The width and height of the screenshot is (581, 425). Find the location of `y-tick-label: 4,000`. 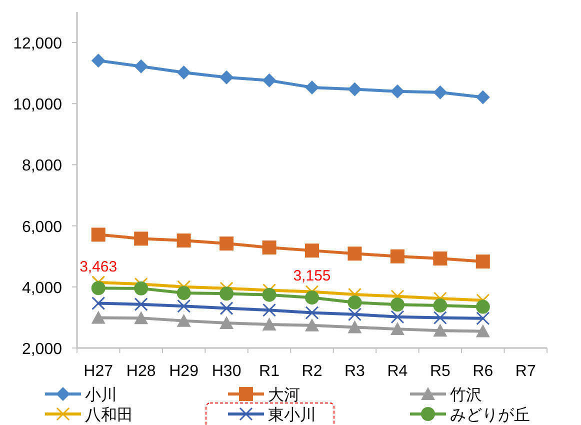

y-tick-label: 4,000 is located at coordinates (42, 288).